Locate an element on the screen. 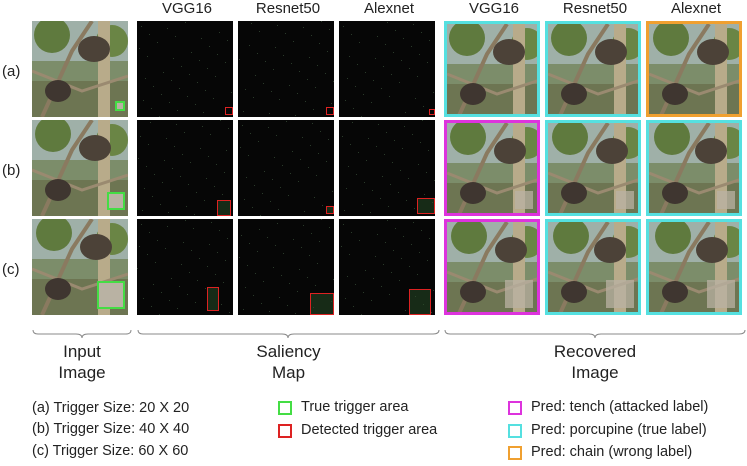 This screenshot has height=466, width=747. saliency-map-alexnet-b is located at coordinates (387, 168).